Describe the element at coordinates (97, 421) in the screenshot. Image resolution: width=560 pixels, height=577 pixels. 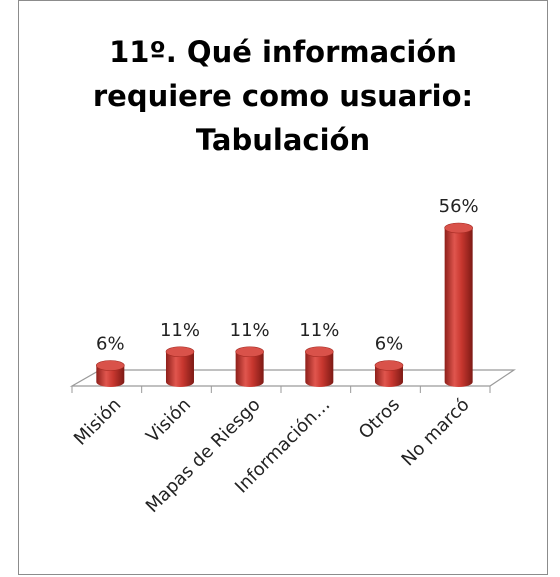
I see `x-tick-label: Misión` at that location.